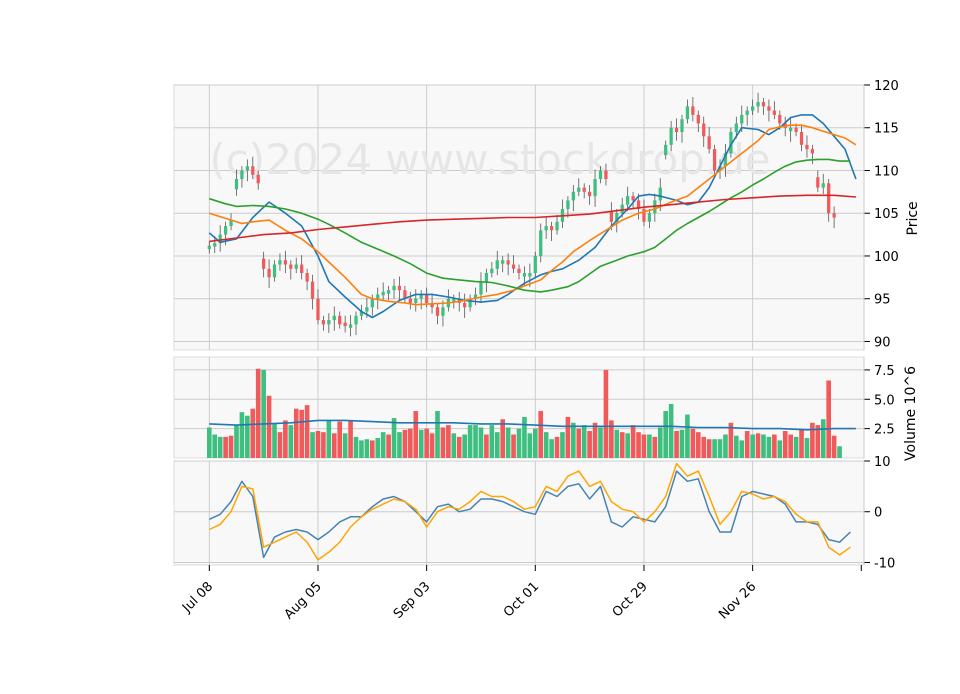 The height and width of the screenshot is (694, 960). What do you see at coordinates (882, 342) in the screenshot?
I see `y-tick-label: 90` at bounding box center [882, 342].